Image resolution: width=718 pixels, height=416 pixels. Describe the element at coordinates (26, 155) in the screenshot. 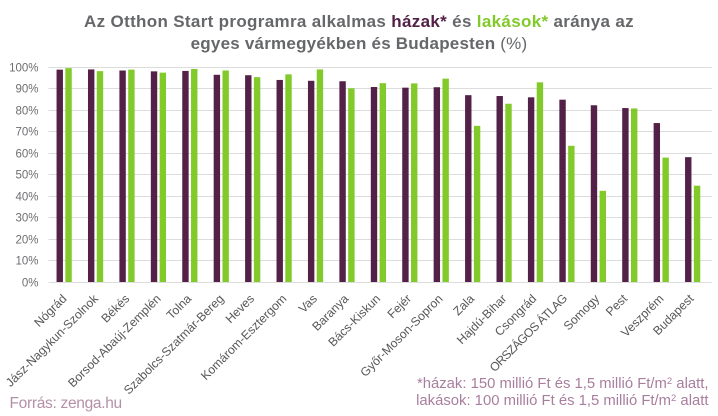

I see `svg-text: 60%` at that location.